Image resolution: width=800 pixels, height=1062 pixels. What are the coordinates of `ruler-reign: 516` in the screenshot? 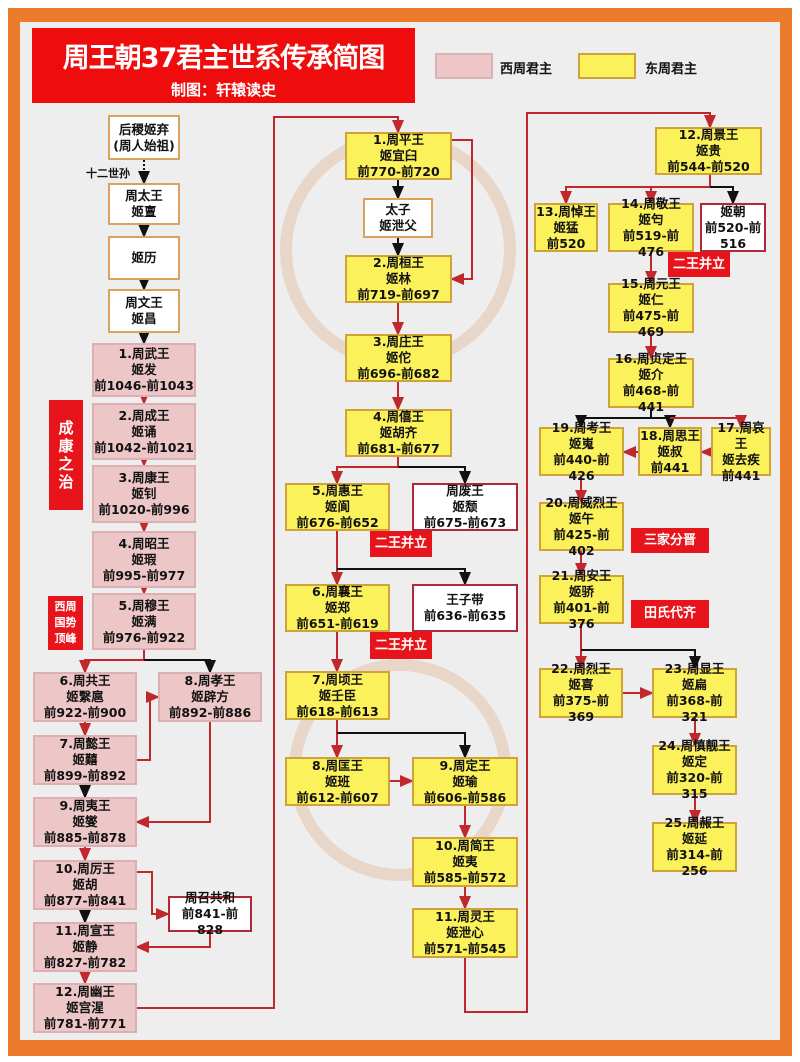 It's located at (733, 243).